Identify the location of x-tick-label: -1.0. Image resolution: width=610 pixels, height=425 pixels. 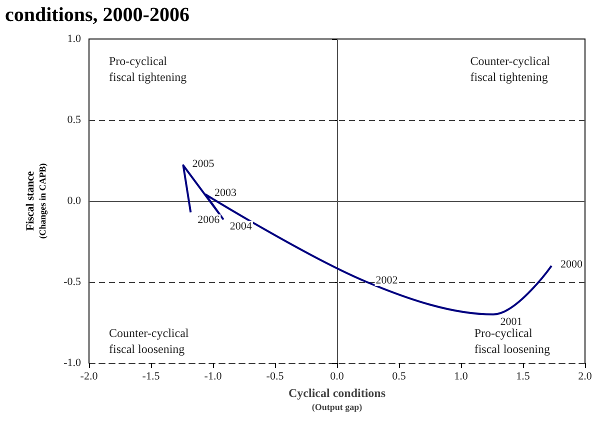
(213, 376).